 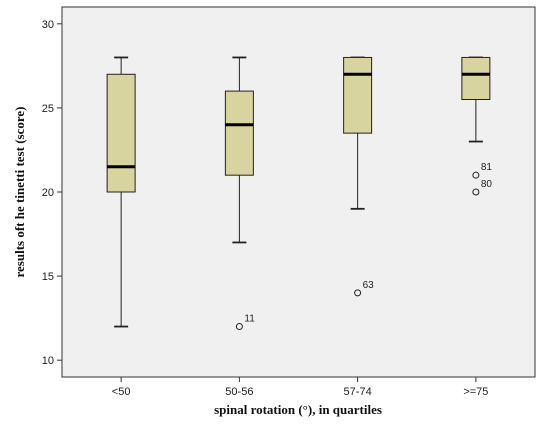 What do you see at coordinates (239, 392) in the screenshot?
I see `x-tick-label: 50-56` at bounding box center [239, 392].